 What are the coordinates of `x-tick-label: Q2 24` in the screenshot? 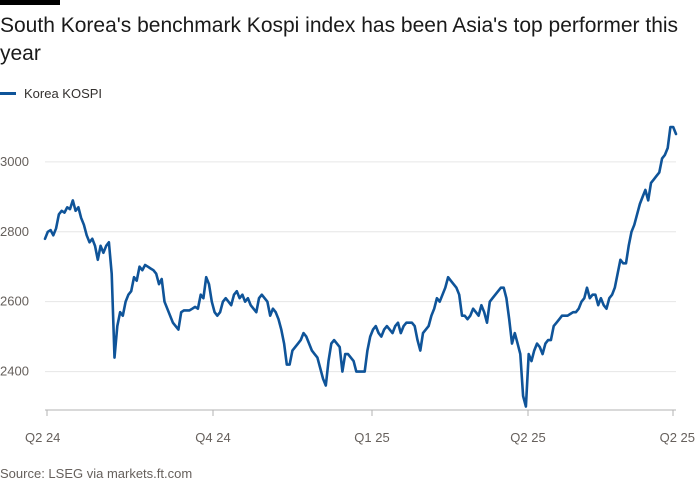 It's located at (42, 437).